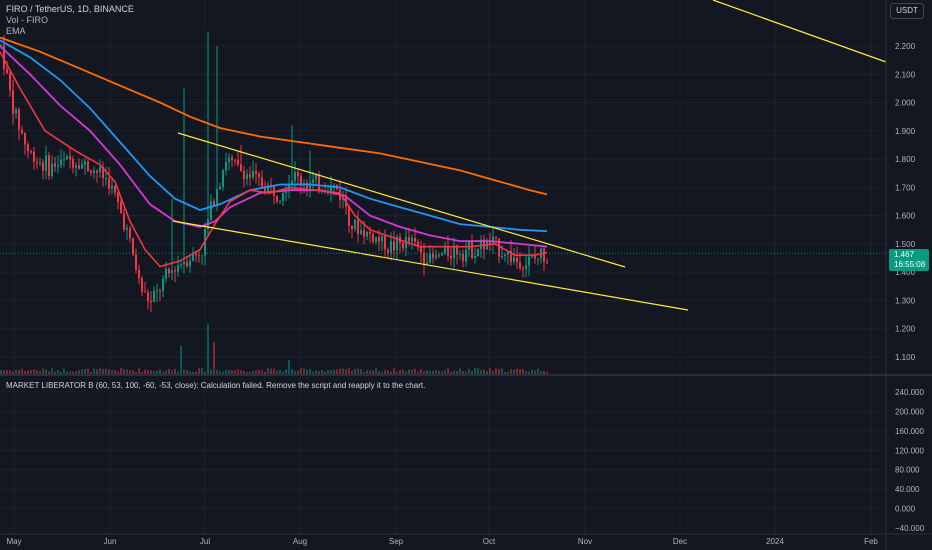 The width and height of the screenshot is (932, 550). What do you see at coordinates (905, 300) in the screenshot?
I see `price-tick-label: 1.300` at bounding box center [905, 300].